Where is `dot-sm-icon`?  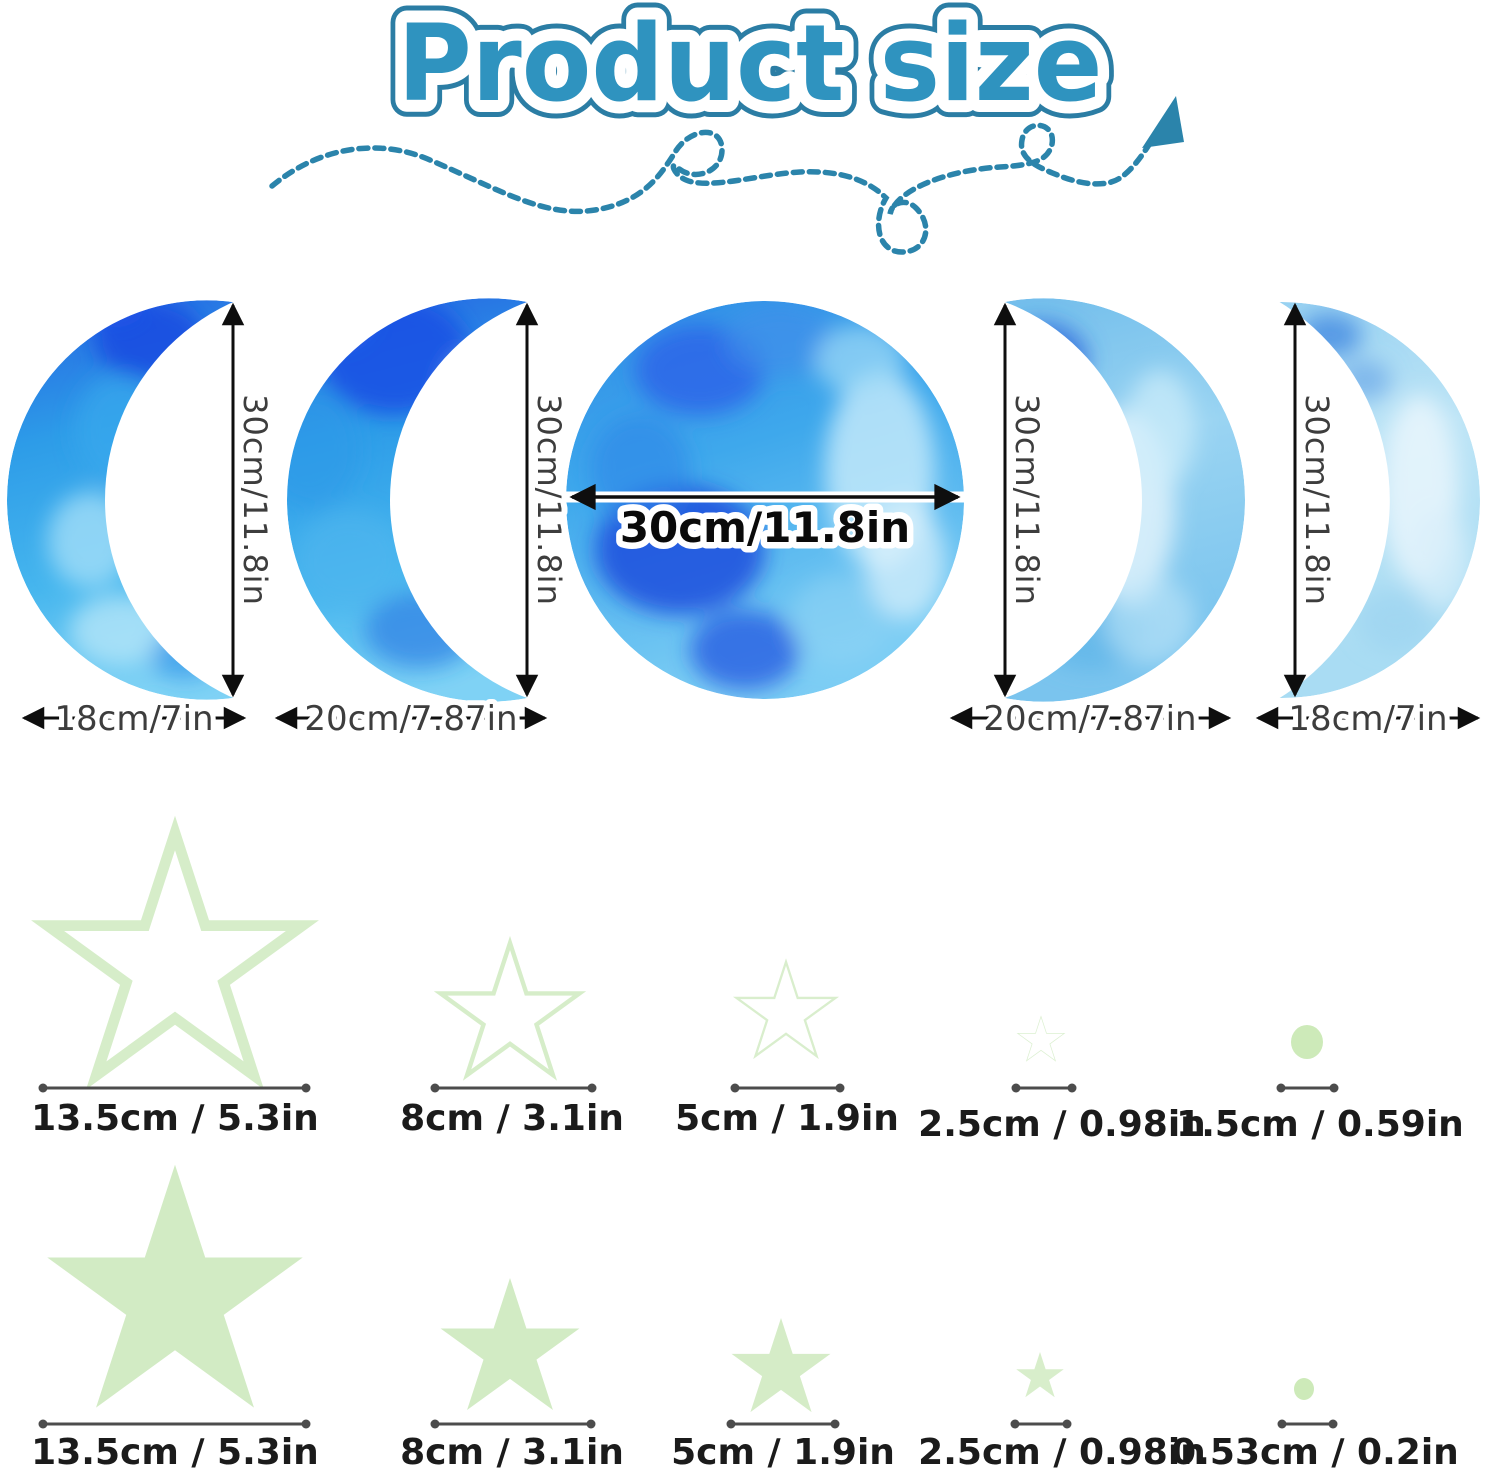 dot-sm-icon is located at coordinates (1304, 1389).